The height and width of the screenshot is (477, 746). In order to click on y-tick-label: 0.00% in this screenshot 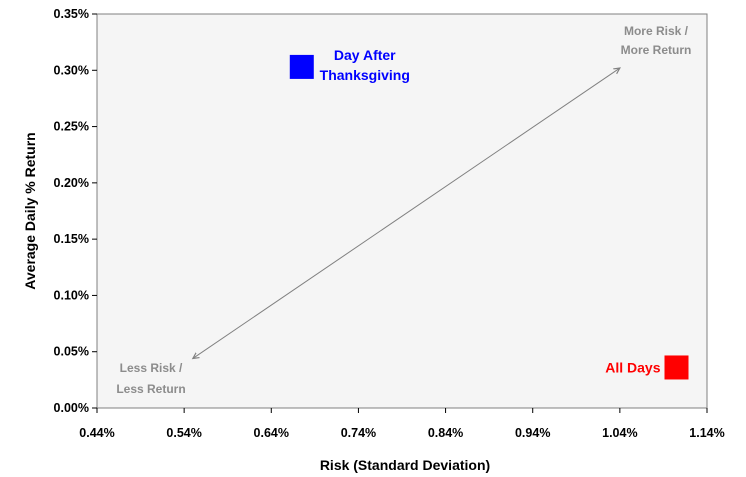, I will do `click(71, 408)`.